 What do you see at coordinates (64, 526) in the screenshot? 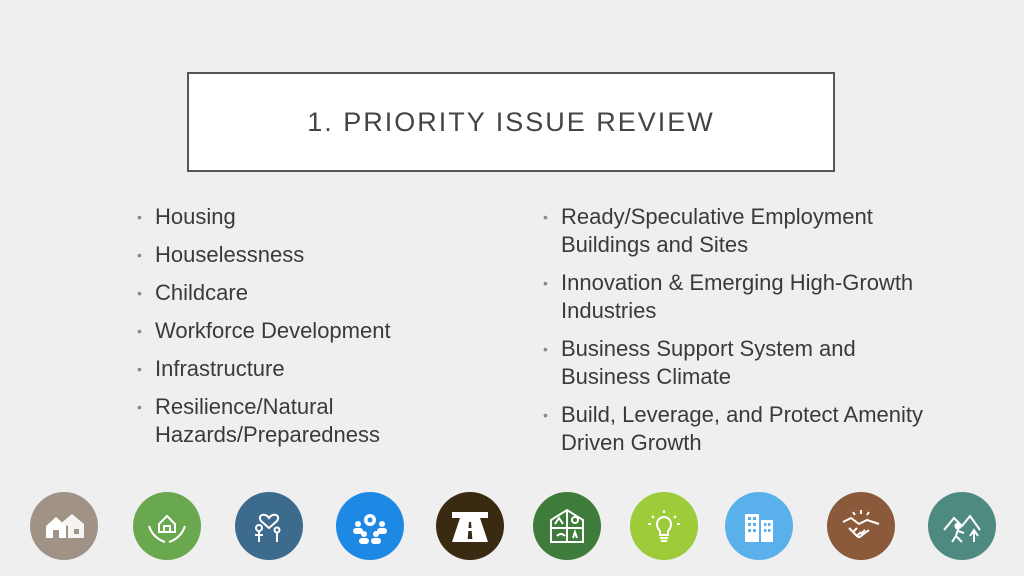
I see `houses-icon` at bounding box center [64, 526].